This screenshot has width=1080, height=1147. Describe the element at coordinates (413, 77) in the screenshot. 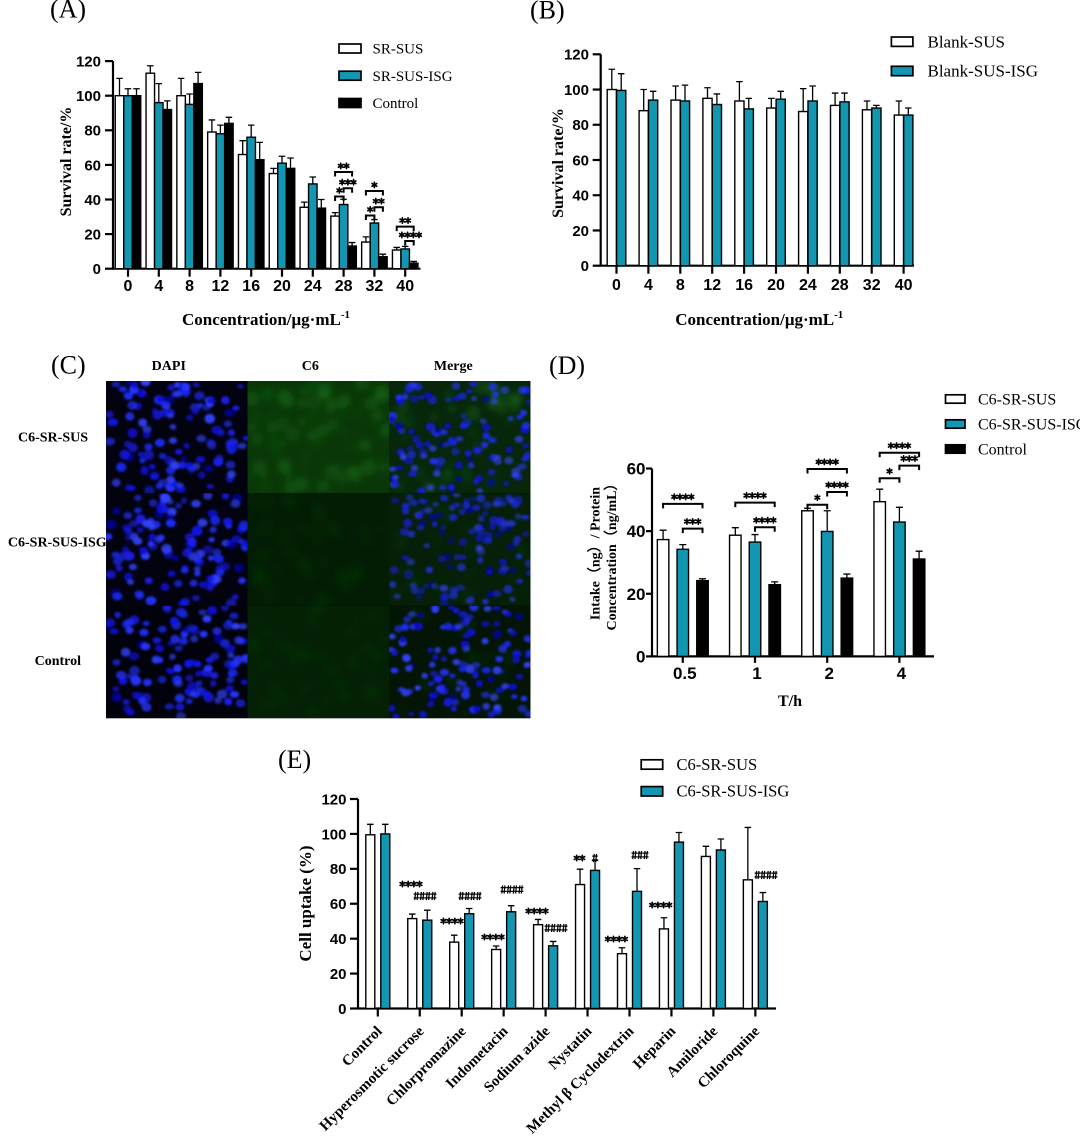

I see `svg-text: SR-SUS-ISG` at that location.